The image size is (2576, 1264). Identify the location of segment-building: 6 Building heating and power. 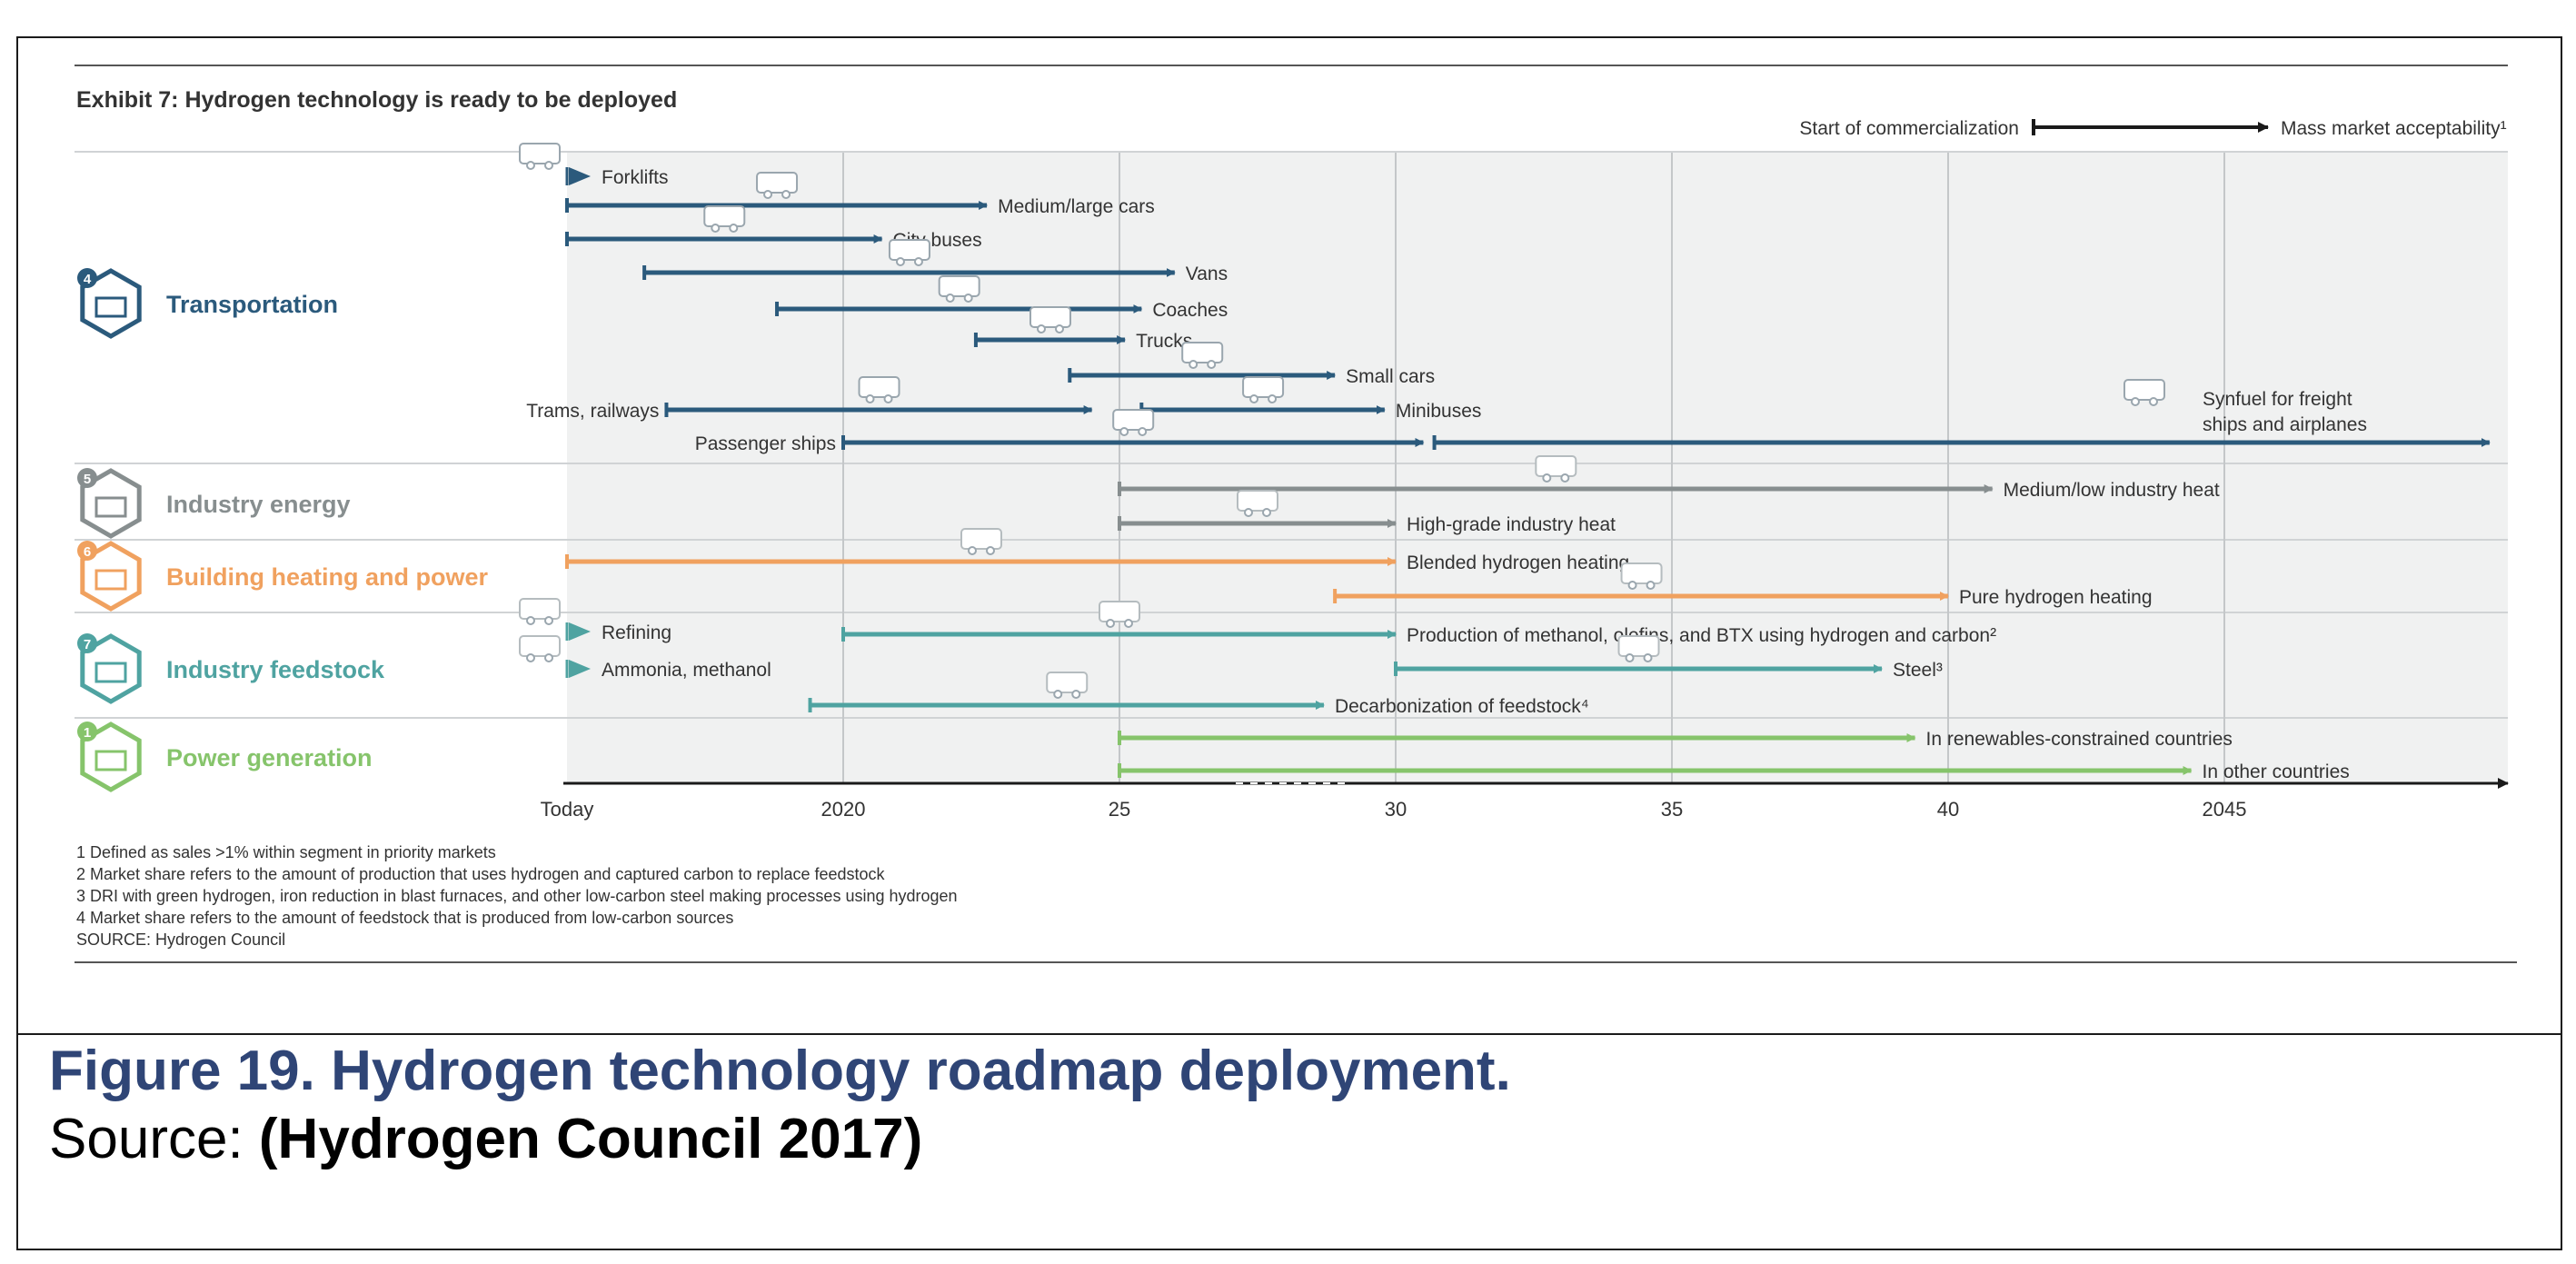
(283, 576).